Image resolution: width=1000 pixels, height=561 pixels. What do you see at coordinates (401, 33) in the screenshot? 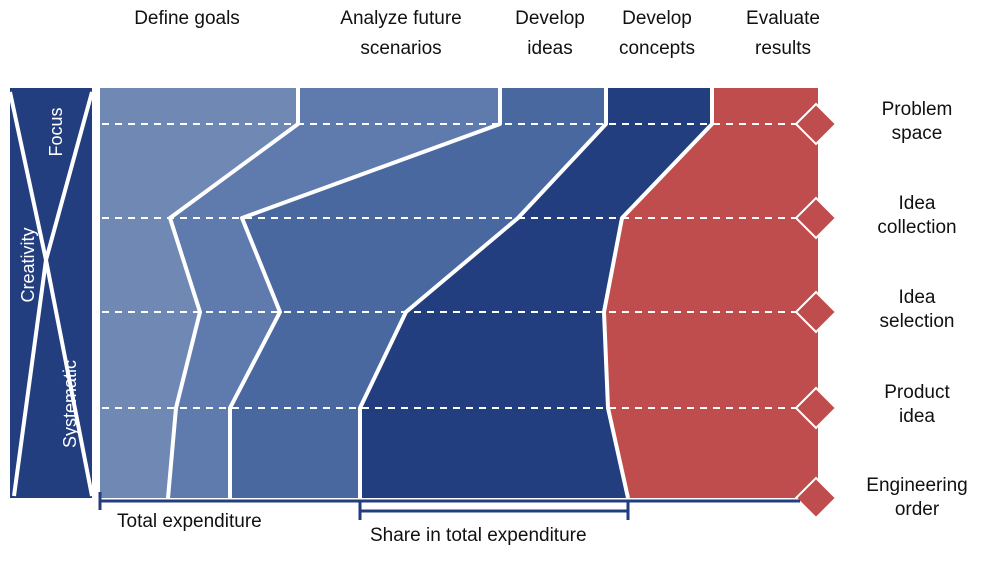
I see `phase-header-analyze-scenarios: Analyze future scenarios` at bounding box center [401, 33].